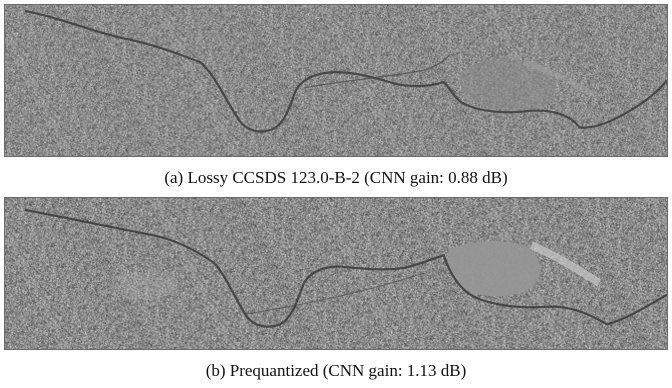 Image resolution: width=672 pixels, height=388 pixels. What do you see at coordinates (146, 285) in the screenshot?
I see `light-patch-b` at bounding box center [146, 285].